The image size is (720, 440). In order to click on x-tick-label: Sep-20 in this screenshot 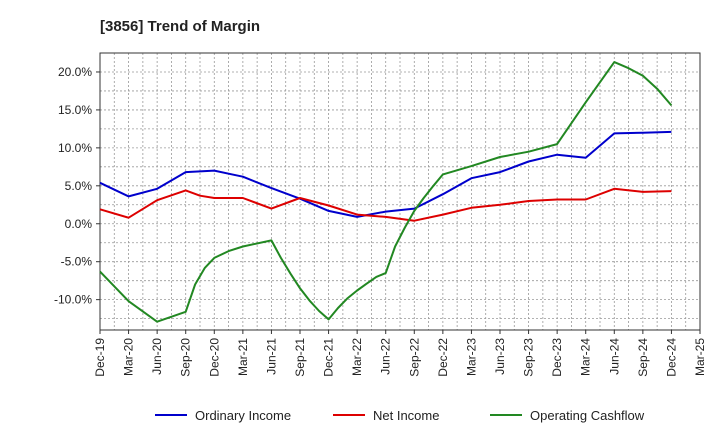, I will do `click(186, 357)`.